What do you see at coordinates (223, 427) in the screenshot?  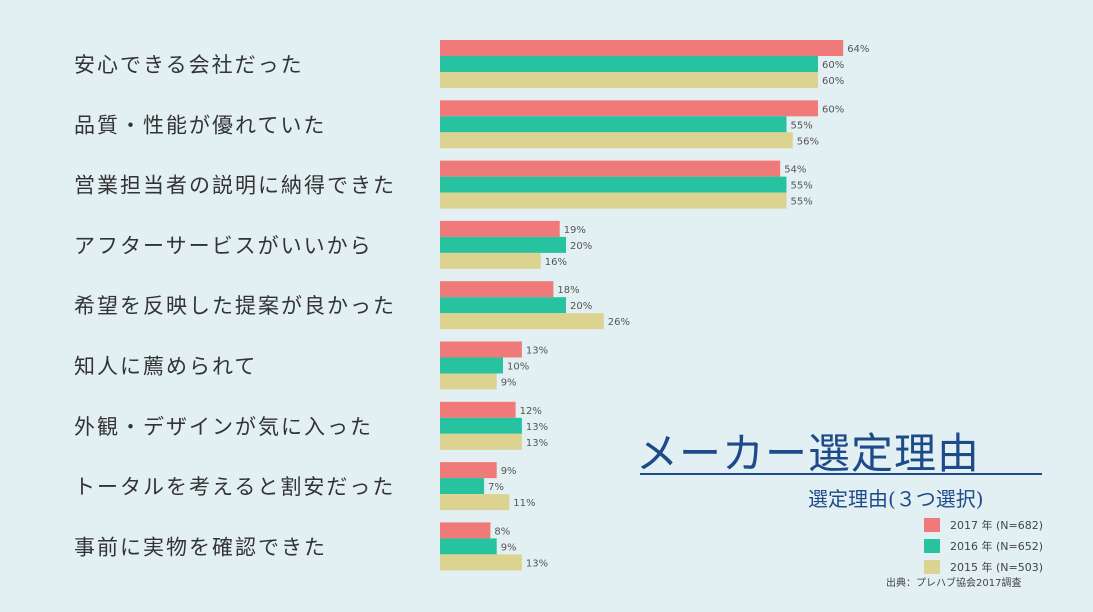 I see `category-label: 外観・デザインが気に入った` at bounding box center [223, 427].